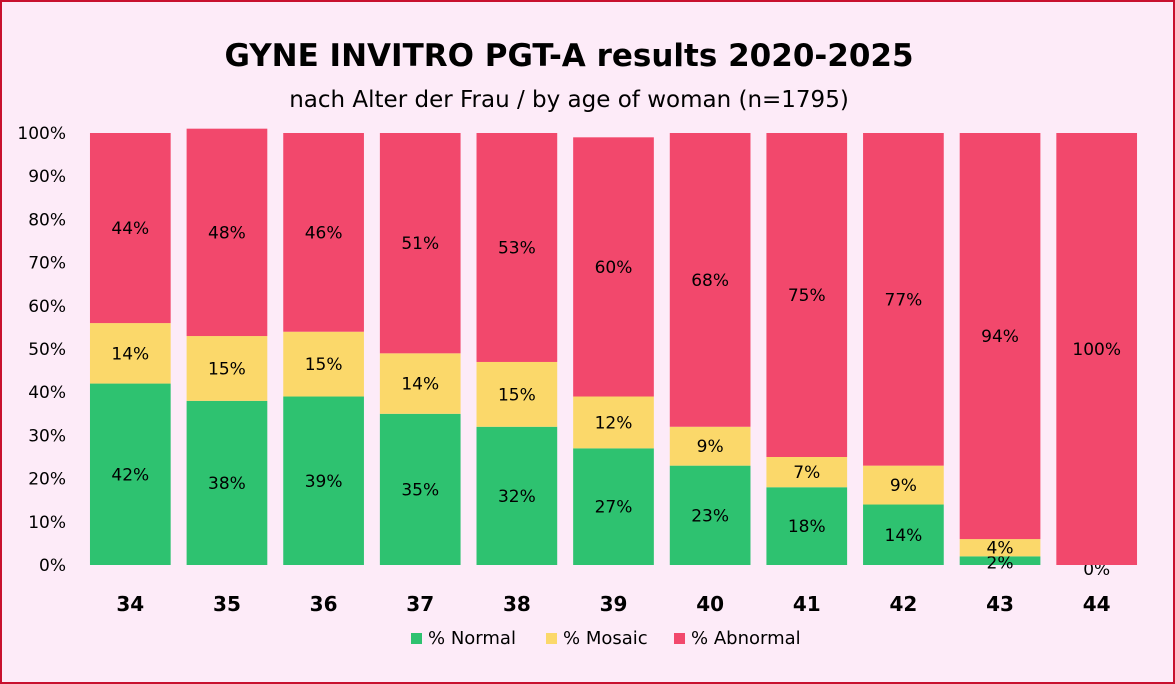 The height and width of the screenshot is (684, 1175). What do you see at coordinates (130, 604) in the screenshot?
I see `x-tick-label: 34` at bounding box center [130, 604].